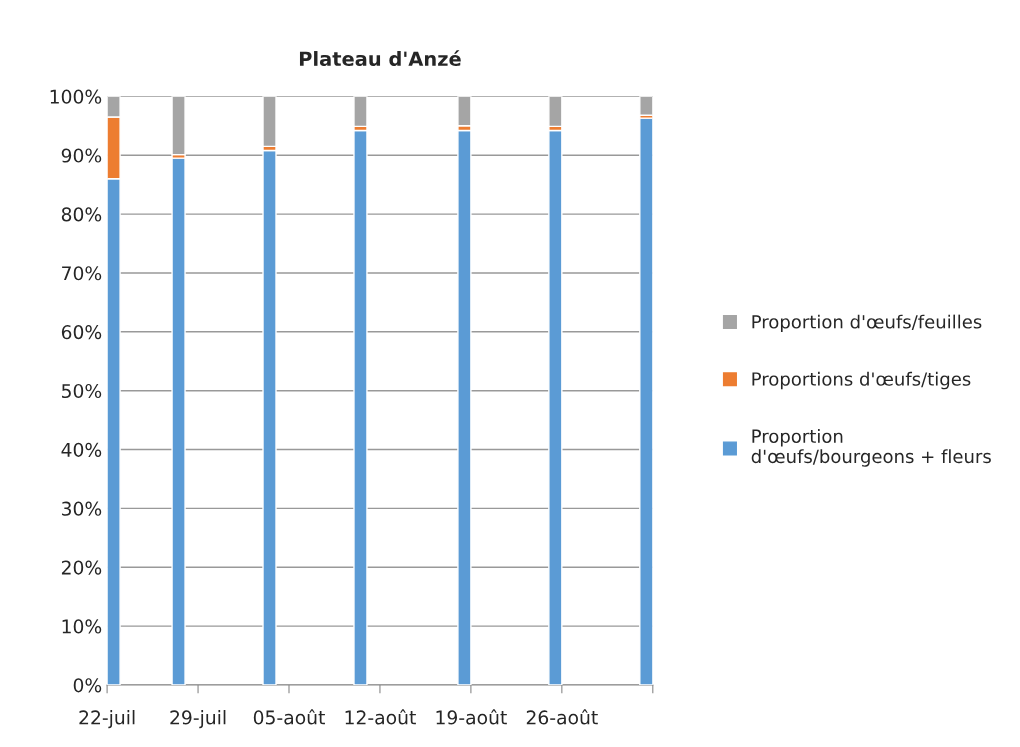 This screenshot has width=1020, height=747. I want to click on y-tick-label: 20%, so click(81, 567).